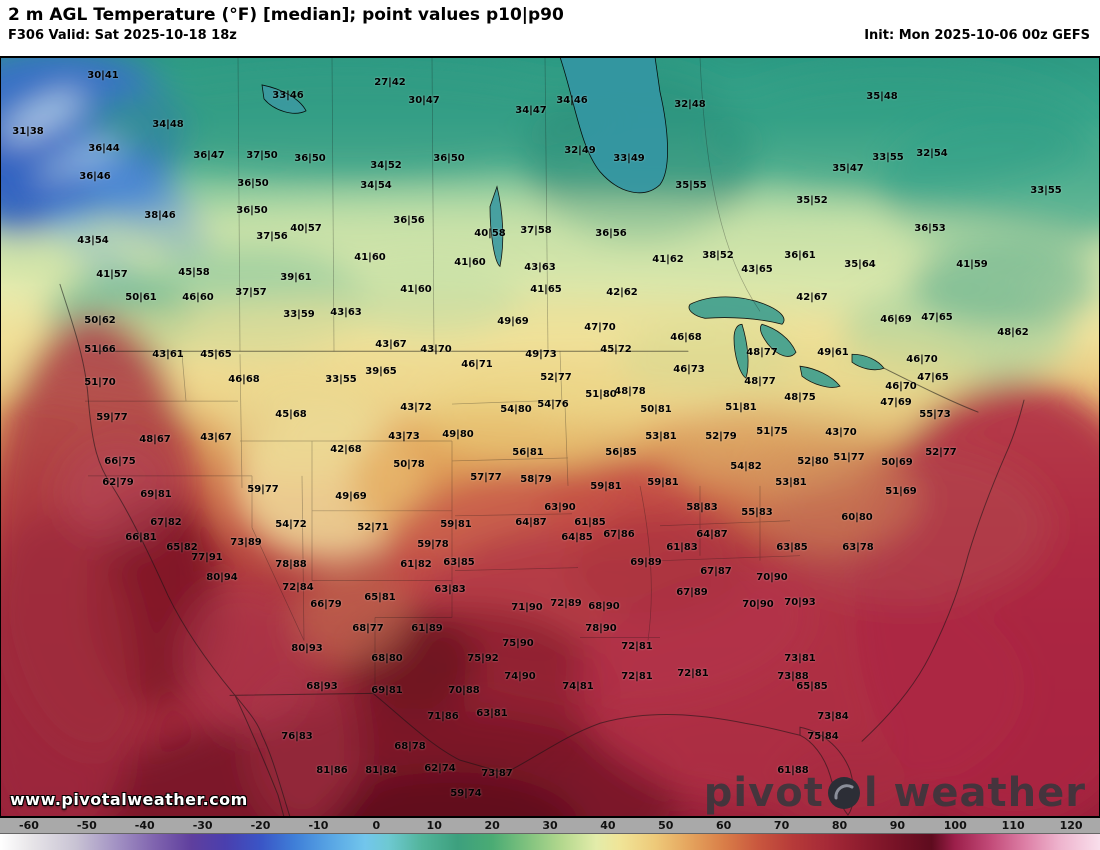 The image size is (1100, 850). I want to click on point-value: 43|54, so click(93, 240).